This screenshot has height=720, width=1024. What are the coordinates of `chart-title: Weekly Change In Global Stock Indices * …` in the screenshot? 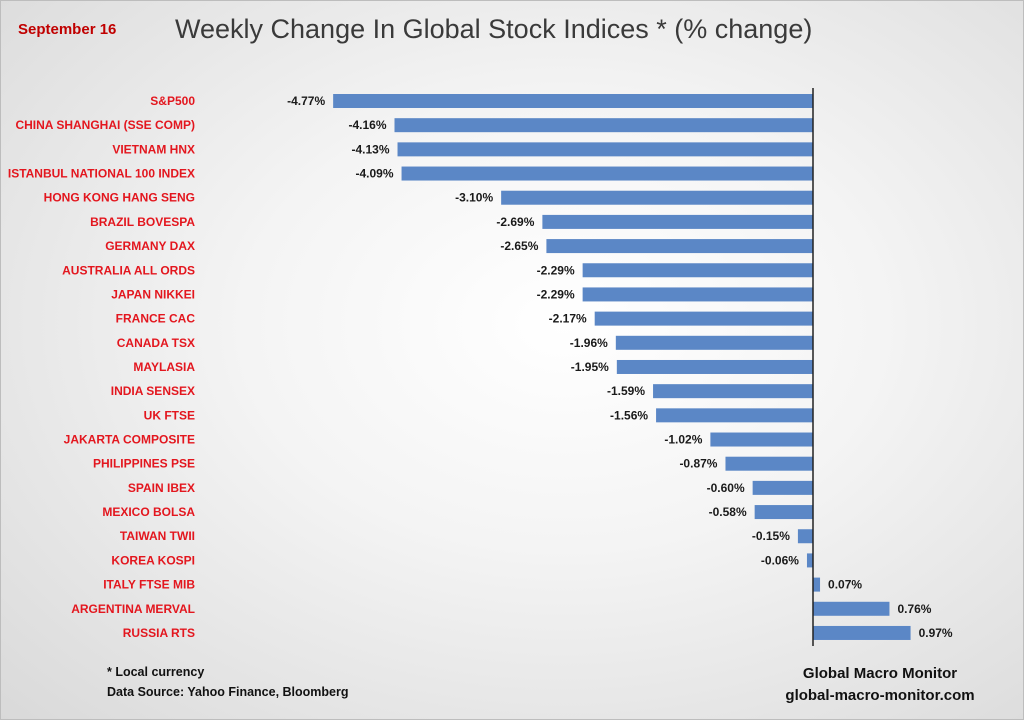 It's located at (494, 29).